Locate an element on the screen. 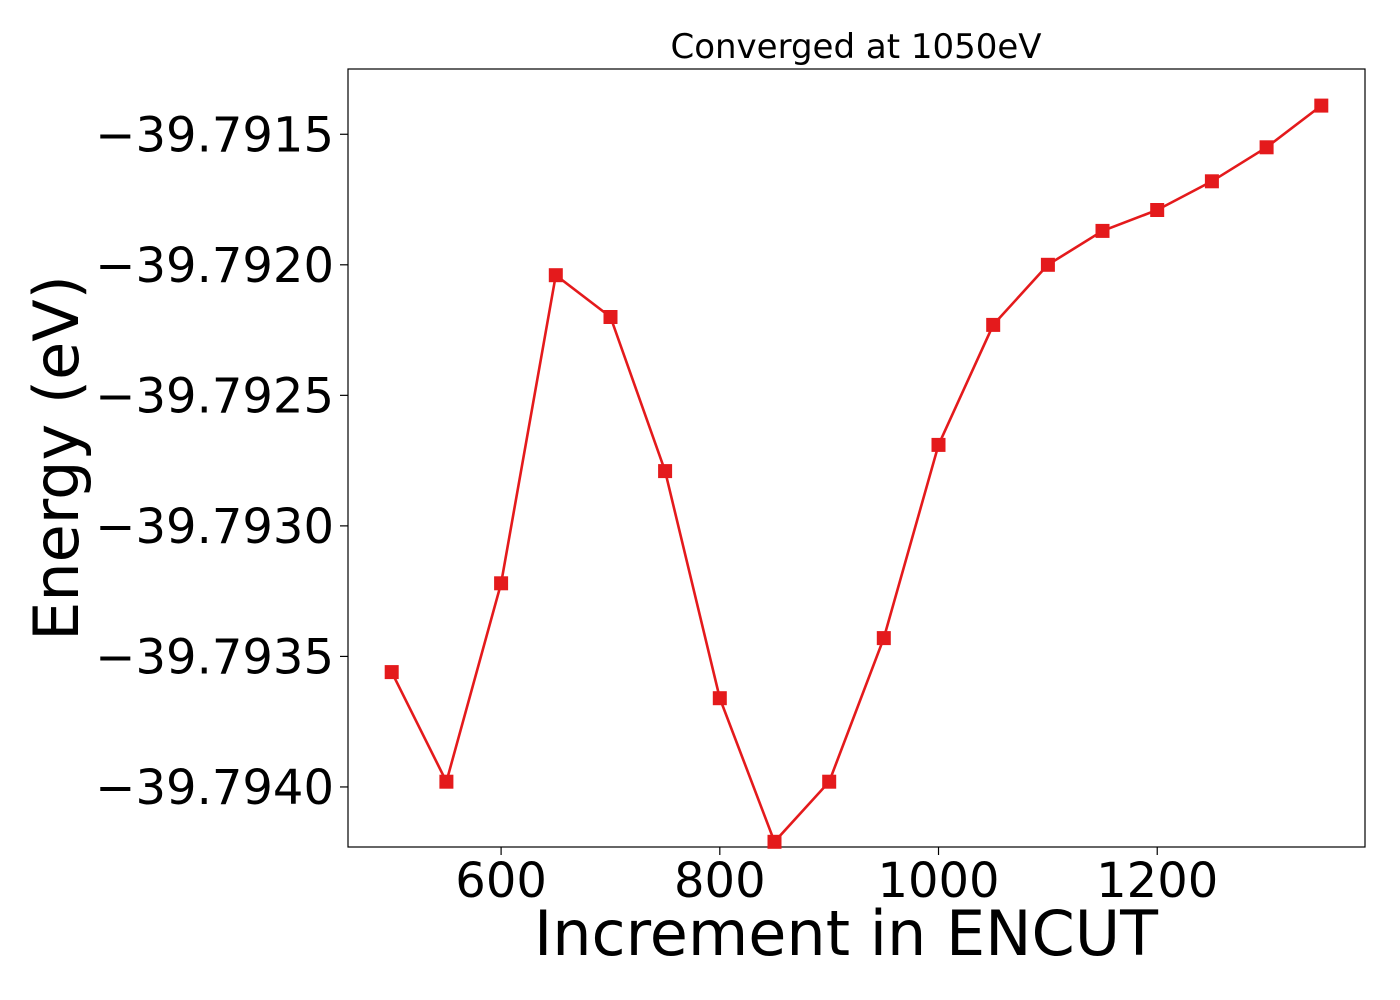 The image size is (1400, 1000). x-axis-label: Increment in ENCUT is located at coordinates (846, 933).